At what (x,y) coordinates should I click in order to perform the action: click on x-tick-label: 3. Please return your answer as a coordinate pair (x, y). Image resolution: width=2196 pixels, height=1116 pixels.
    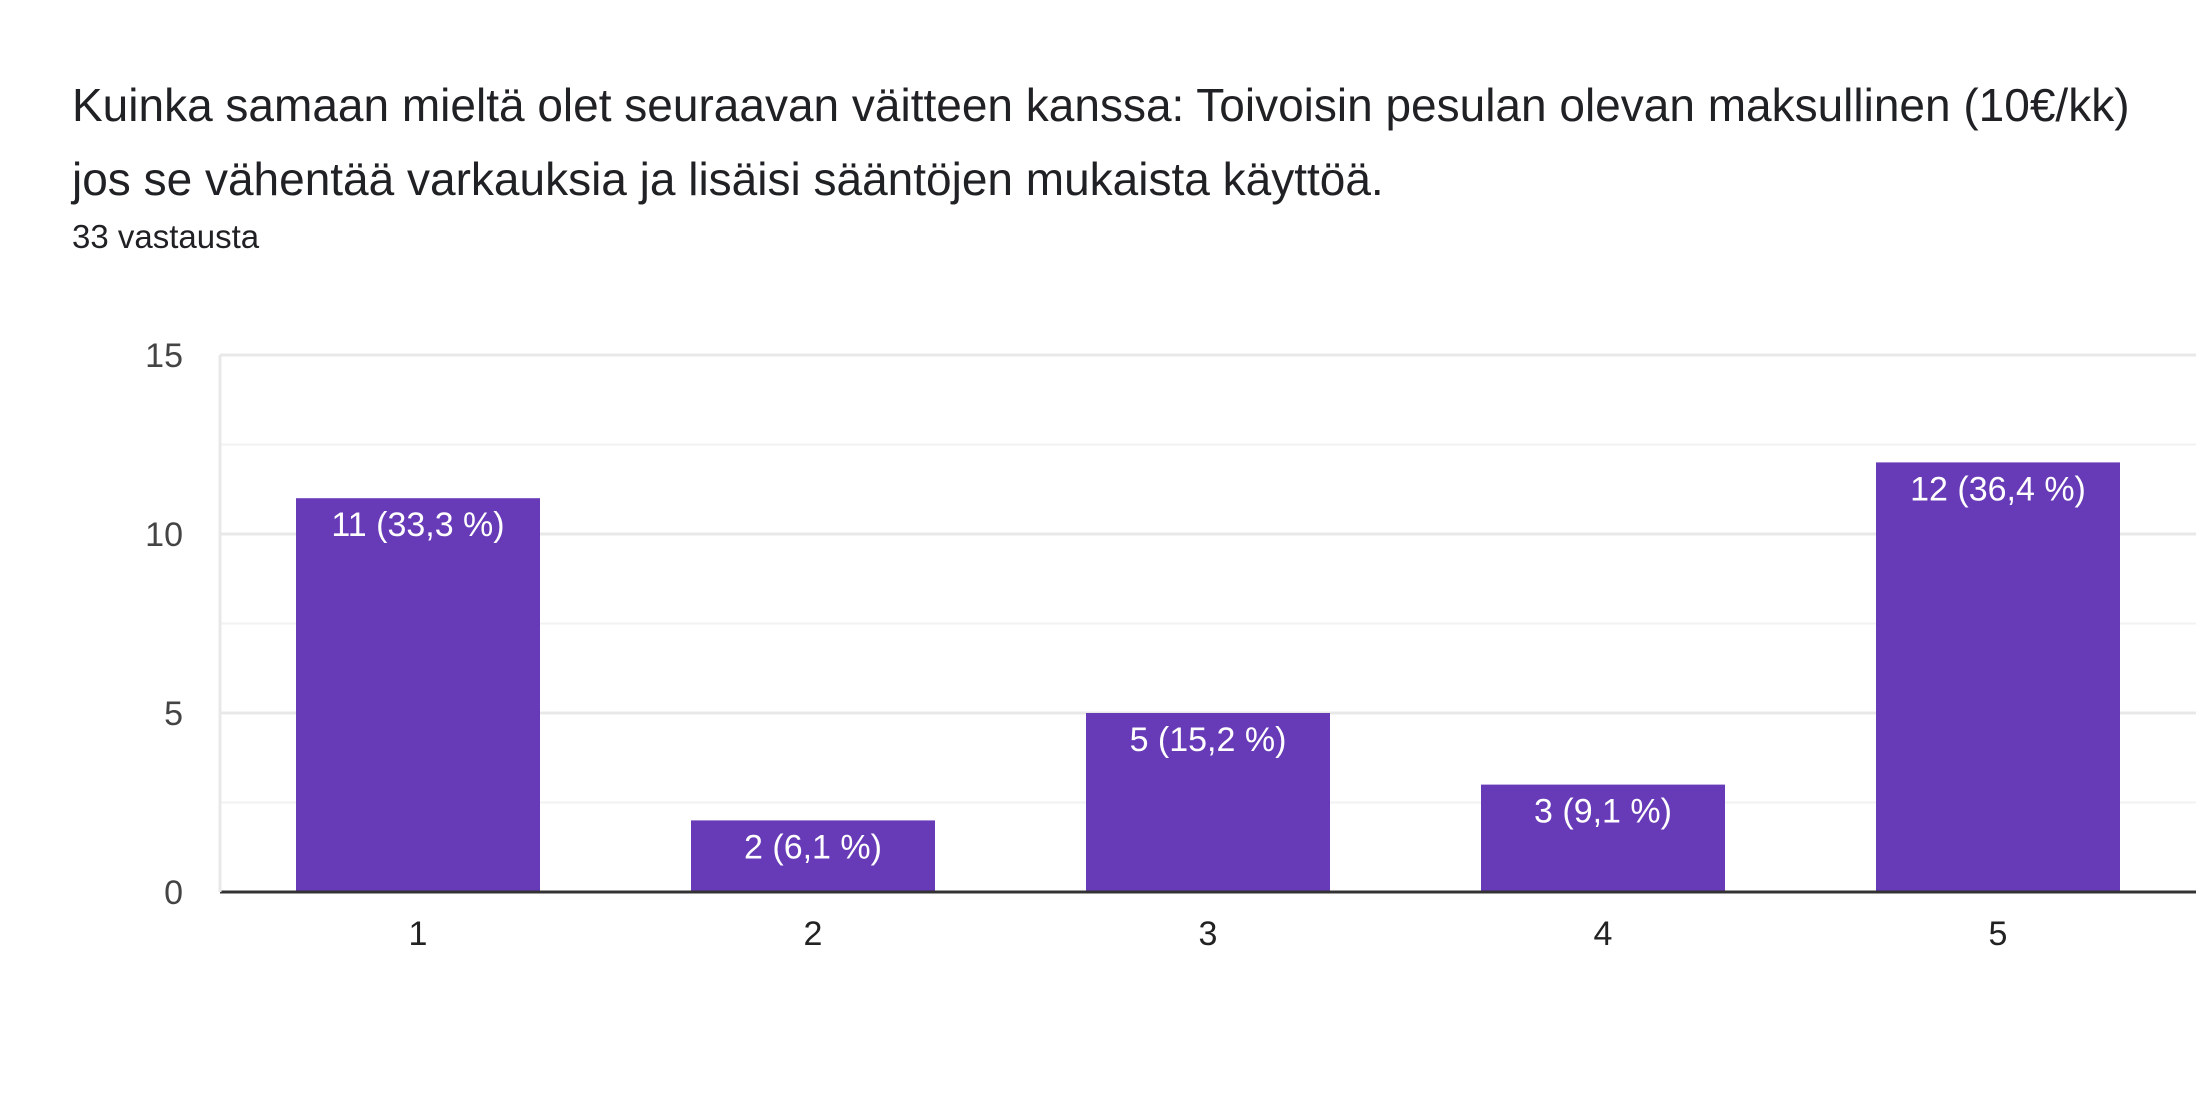
    Looking at the image, I should click on (1208, 934).